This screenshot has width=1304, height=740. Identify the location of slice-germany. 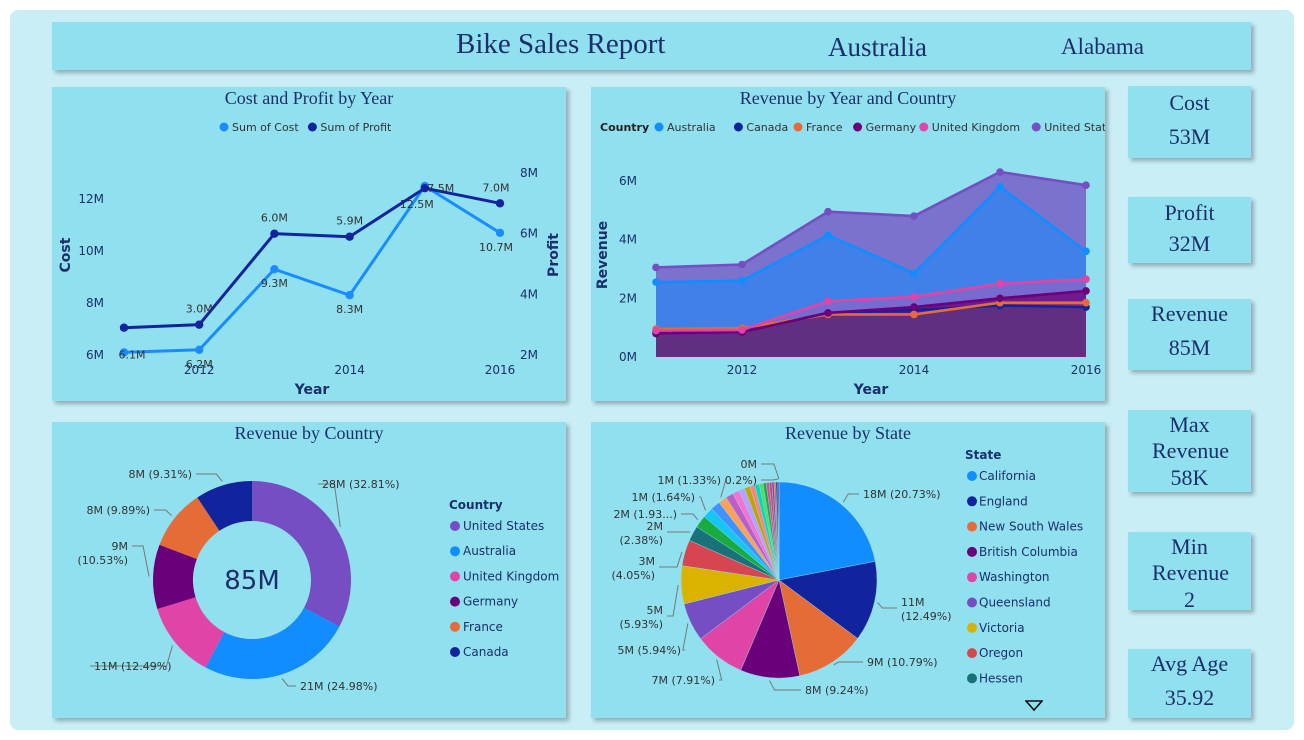
(175, 576).